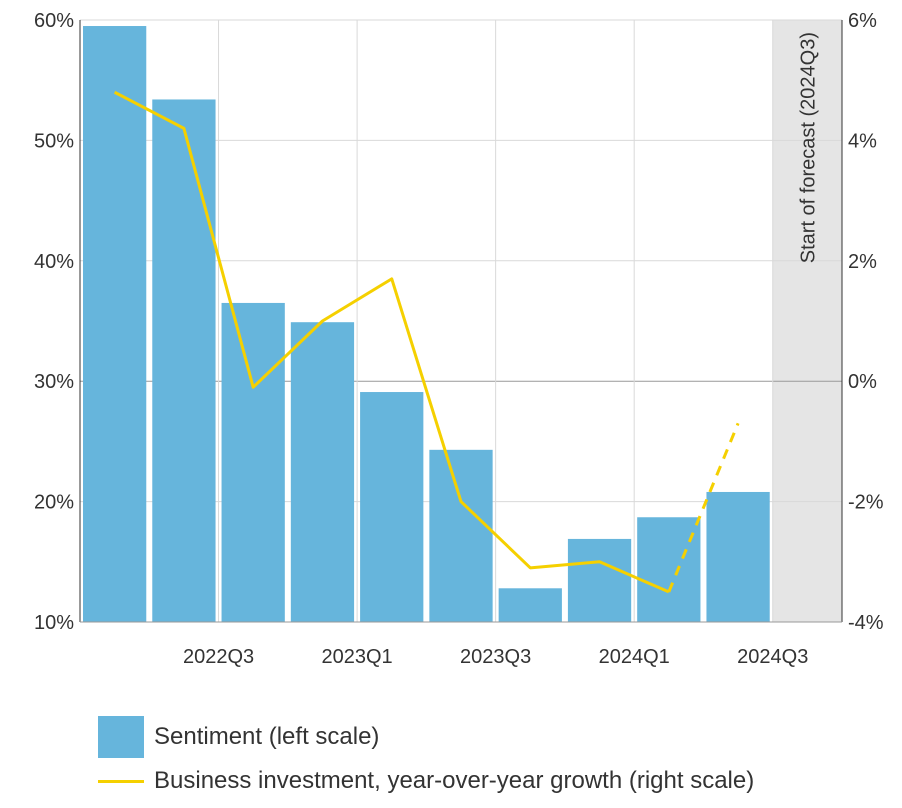 This screenshot has width=902, height=808. What do you see at coordinates (862, 21) in the screenshot?
I see `y-right-tick-label: 6%` at bounding box center [862, 21].